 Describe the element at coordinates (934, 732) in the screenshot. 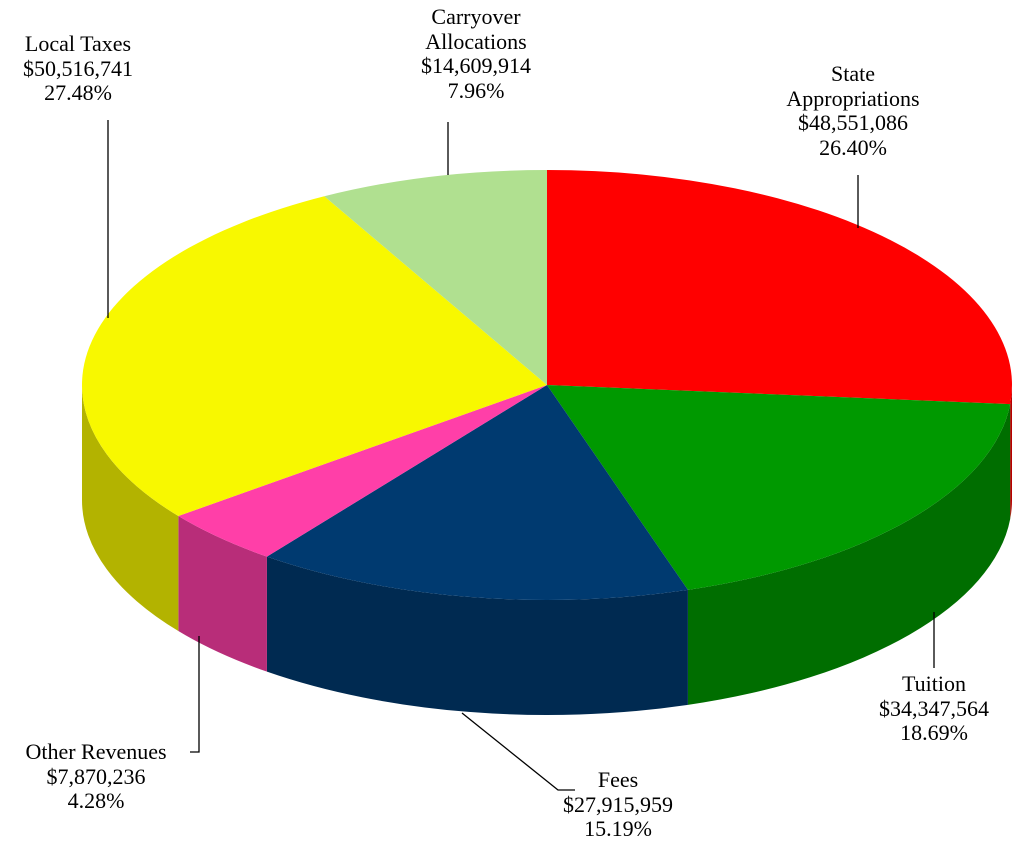

I see `percent-label: 18.69%` at that location.